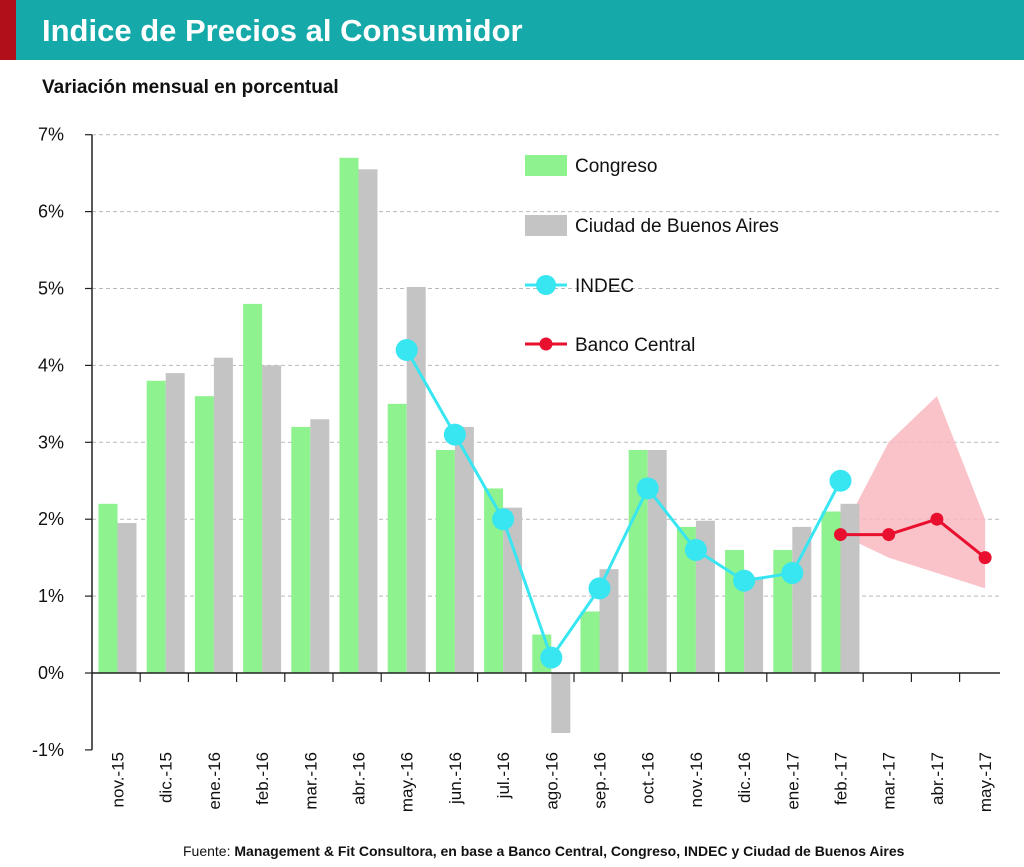  Describe the element at coordinates (209, 851) in the screenshot. I see `footer-prefix: Fuente:` at that location.